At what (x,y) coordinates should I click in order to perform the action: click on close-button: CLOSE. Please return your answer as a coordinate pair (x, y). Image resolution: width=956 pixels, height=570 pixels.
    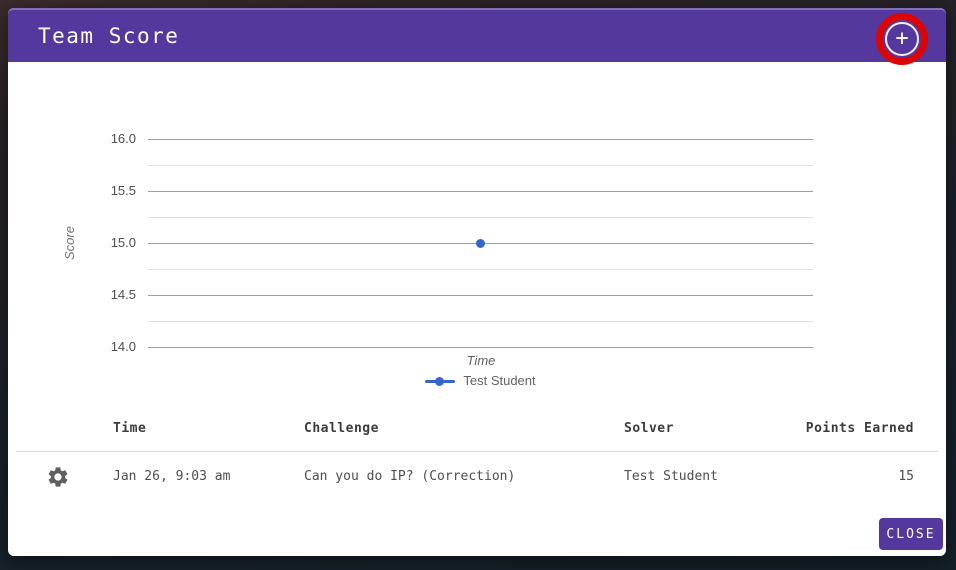
    Looking at the image, I should click on (911, 534).